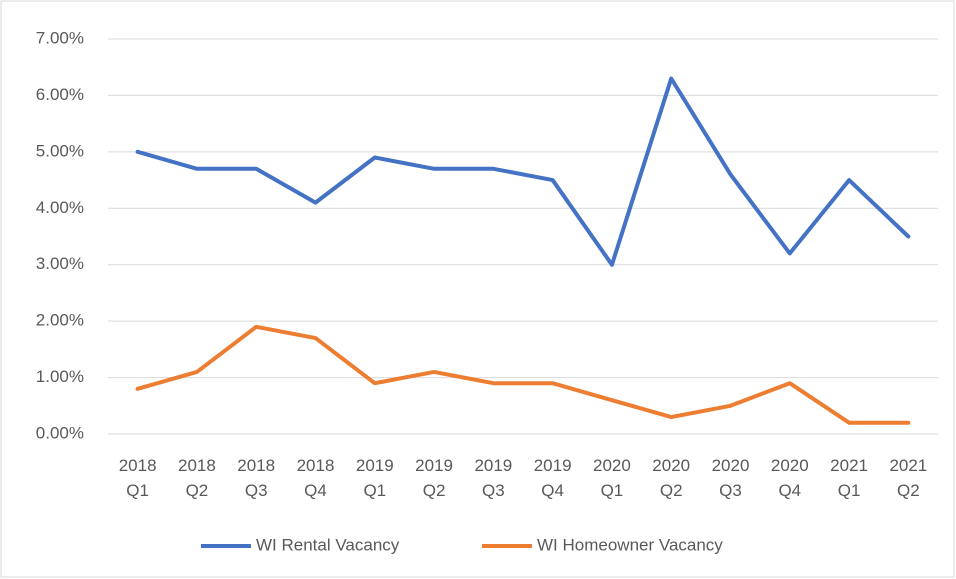 This screenshot has width=956, height=579. What do you see at coordinates (256, 478) in the screenshot?
I see `x-tick-label: 2018 Q3` at bounding box center [256, 478].